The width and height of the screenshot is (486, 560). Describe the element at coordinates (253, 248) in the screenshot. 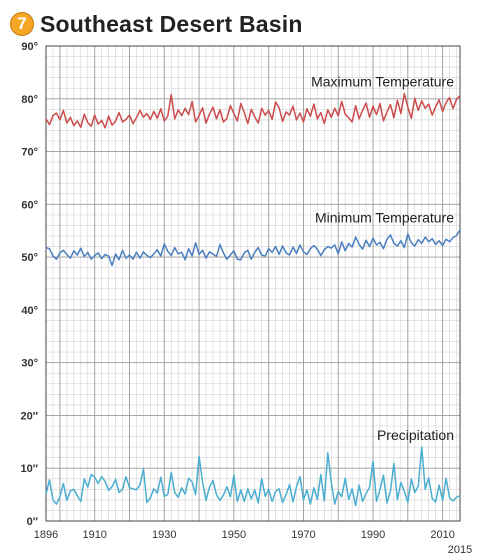

I see `minimum-temperature-line` at that location.